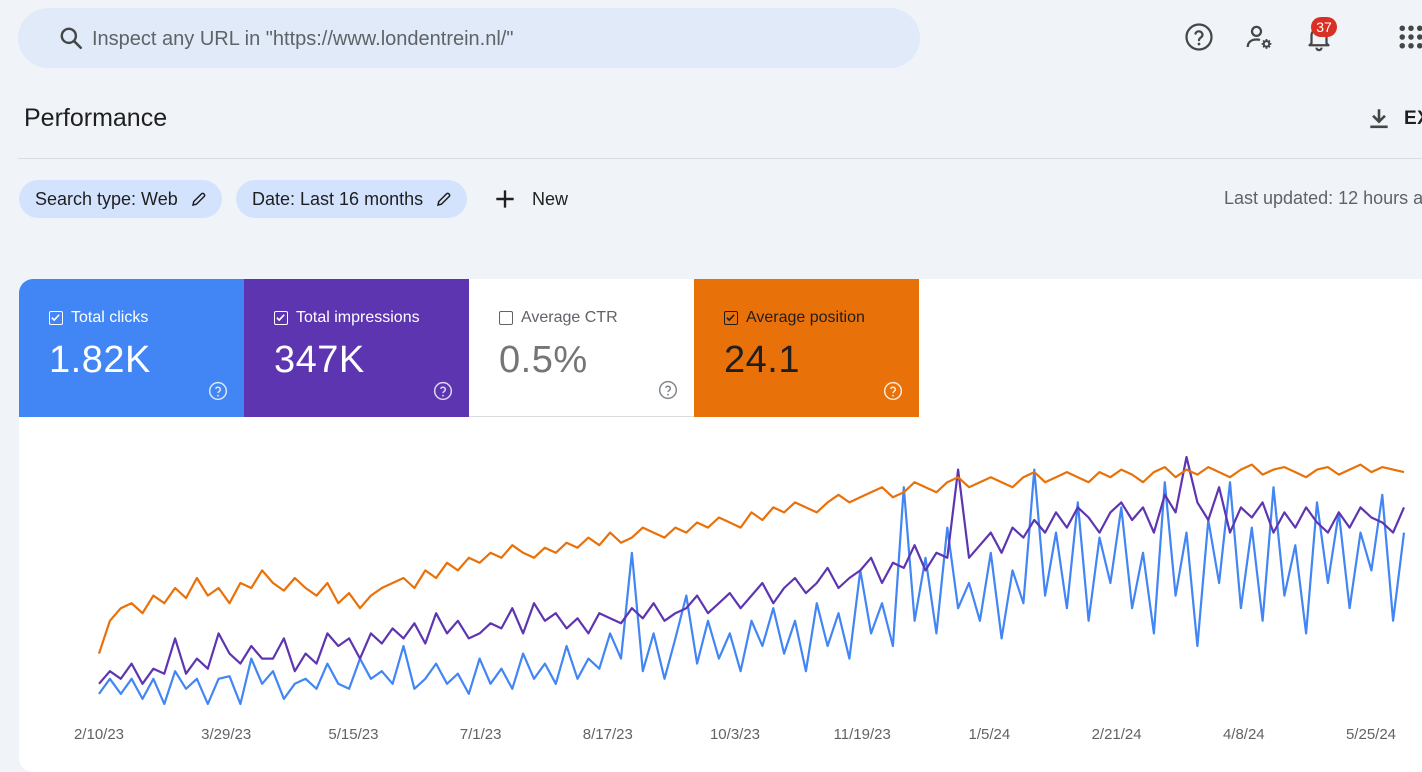  What do you see at coordinates (862, 734) in the screenshot?
I see `x-tick-label: 11/19/23` at bounding box center [862, 734].